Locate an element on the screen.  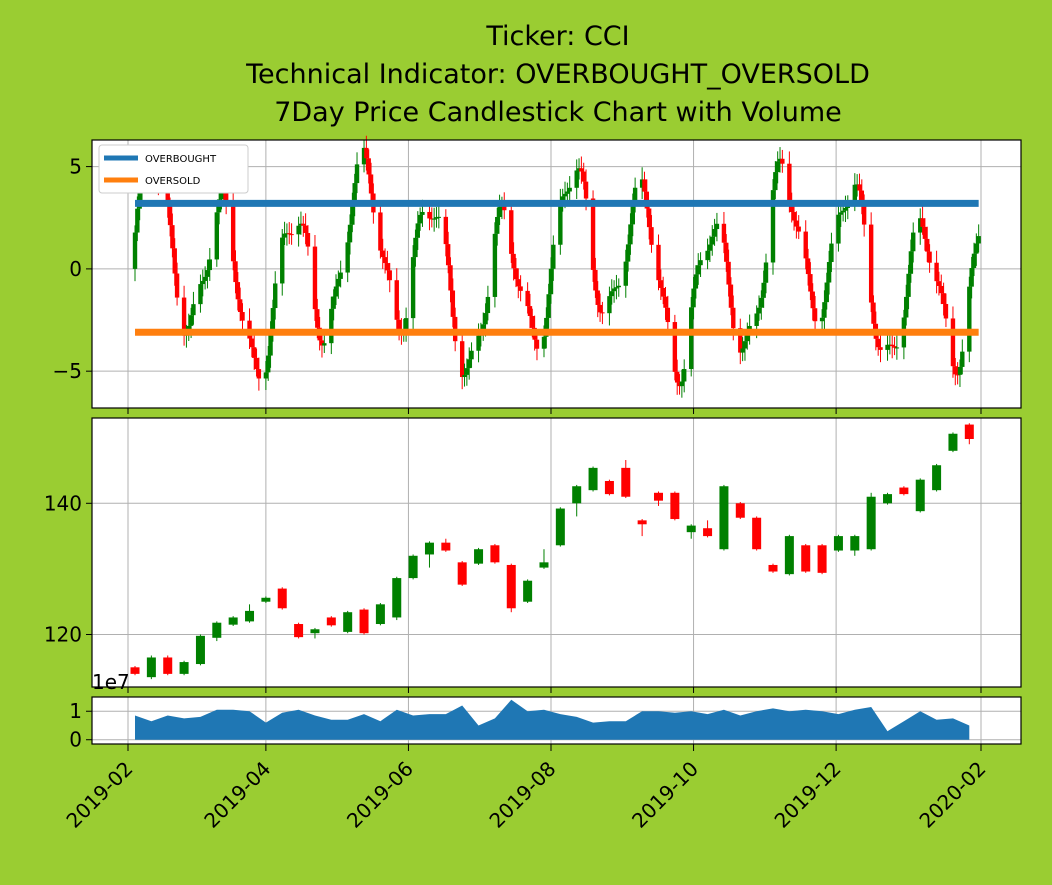
x-tick-label: 2020-02 is located at coordinates (952, 795).